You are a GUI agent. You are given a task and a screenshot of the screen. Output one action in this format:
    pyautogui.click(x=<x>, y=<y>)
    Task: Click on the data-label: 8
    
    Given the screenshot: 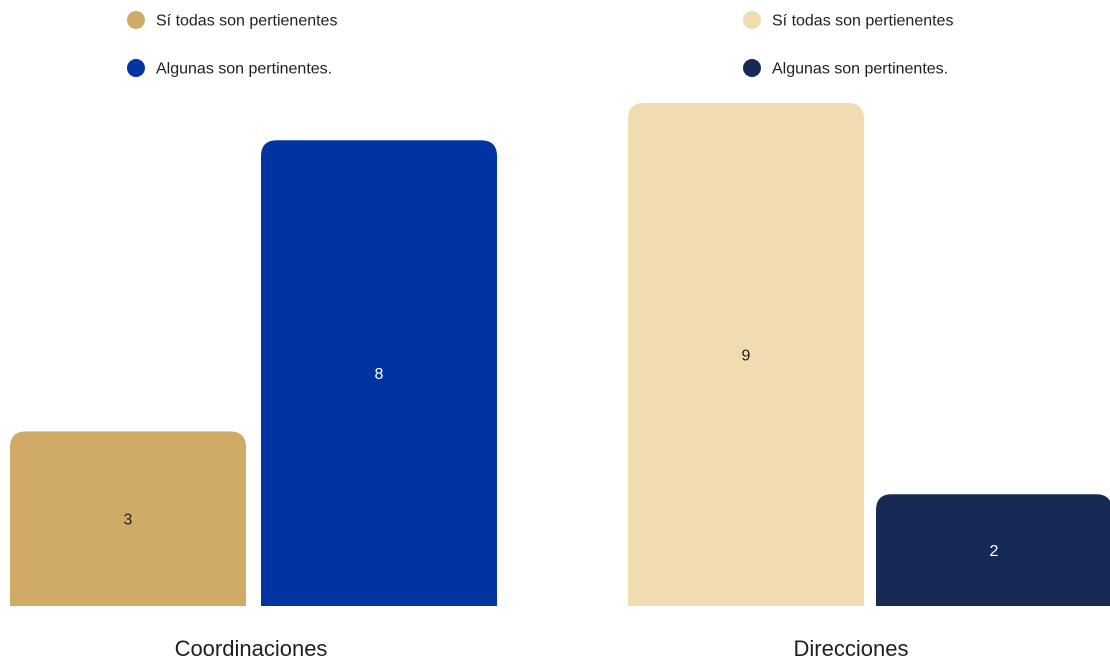 What is the action you would take?
    pyautogui.click(x=379, y=374)
    